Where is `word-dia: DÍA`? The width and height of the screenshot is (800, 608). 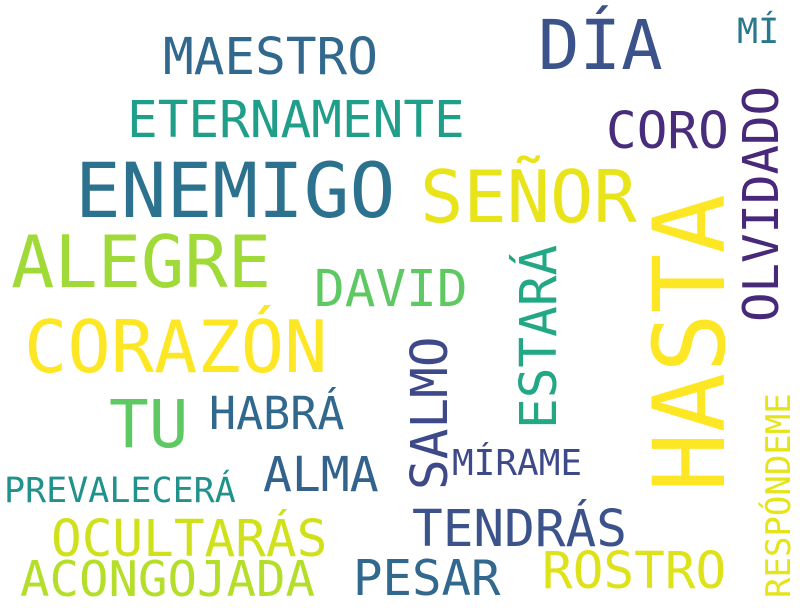 word-dia: DÍA is located at coordinates (600, 46).